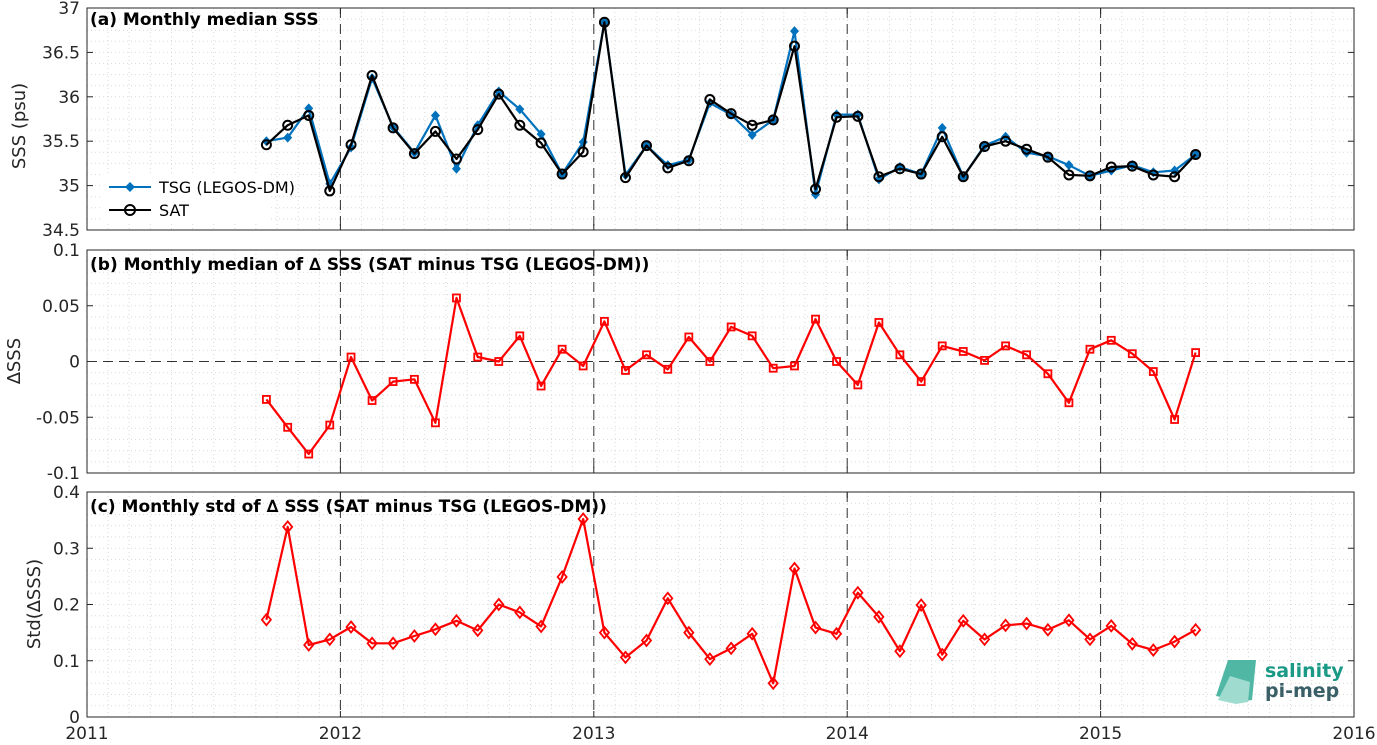  I want to click on y-tick-label: 35.5, so click(61, 142).